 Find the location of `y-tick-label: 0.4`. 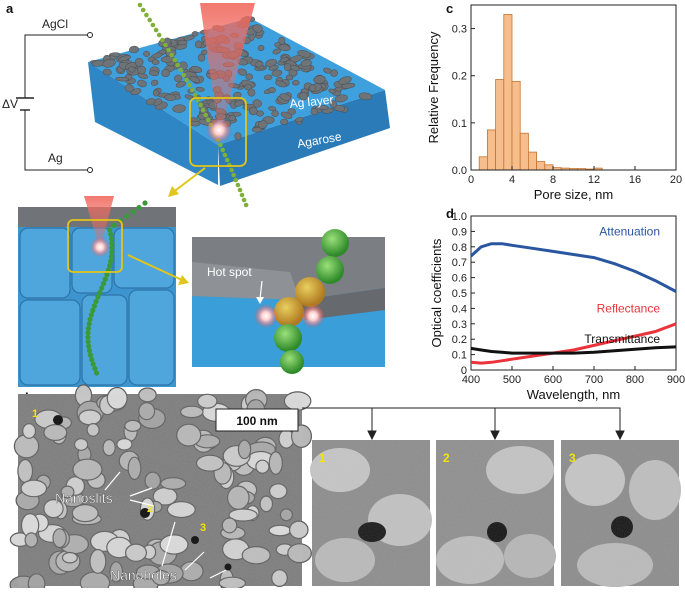

y-tick-label: 0.4 is located at coordinates (459, 309).